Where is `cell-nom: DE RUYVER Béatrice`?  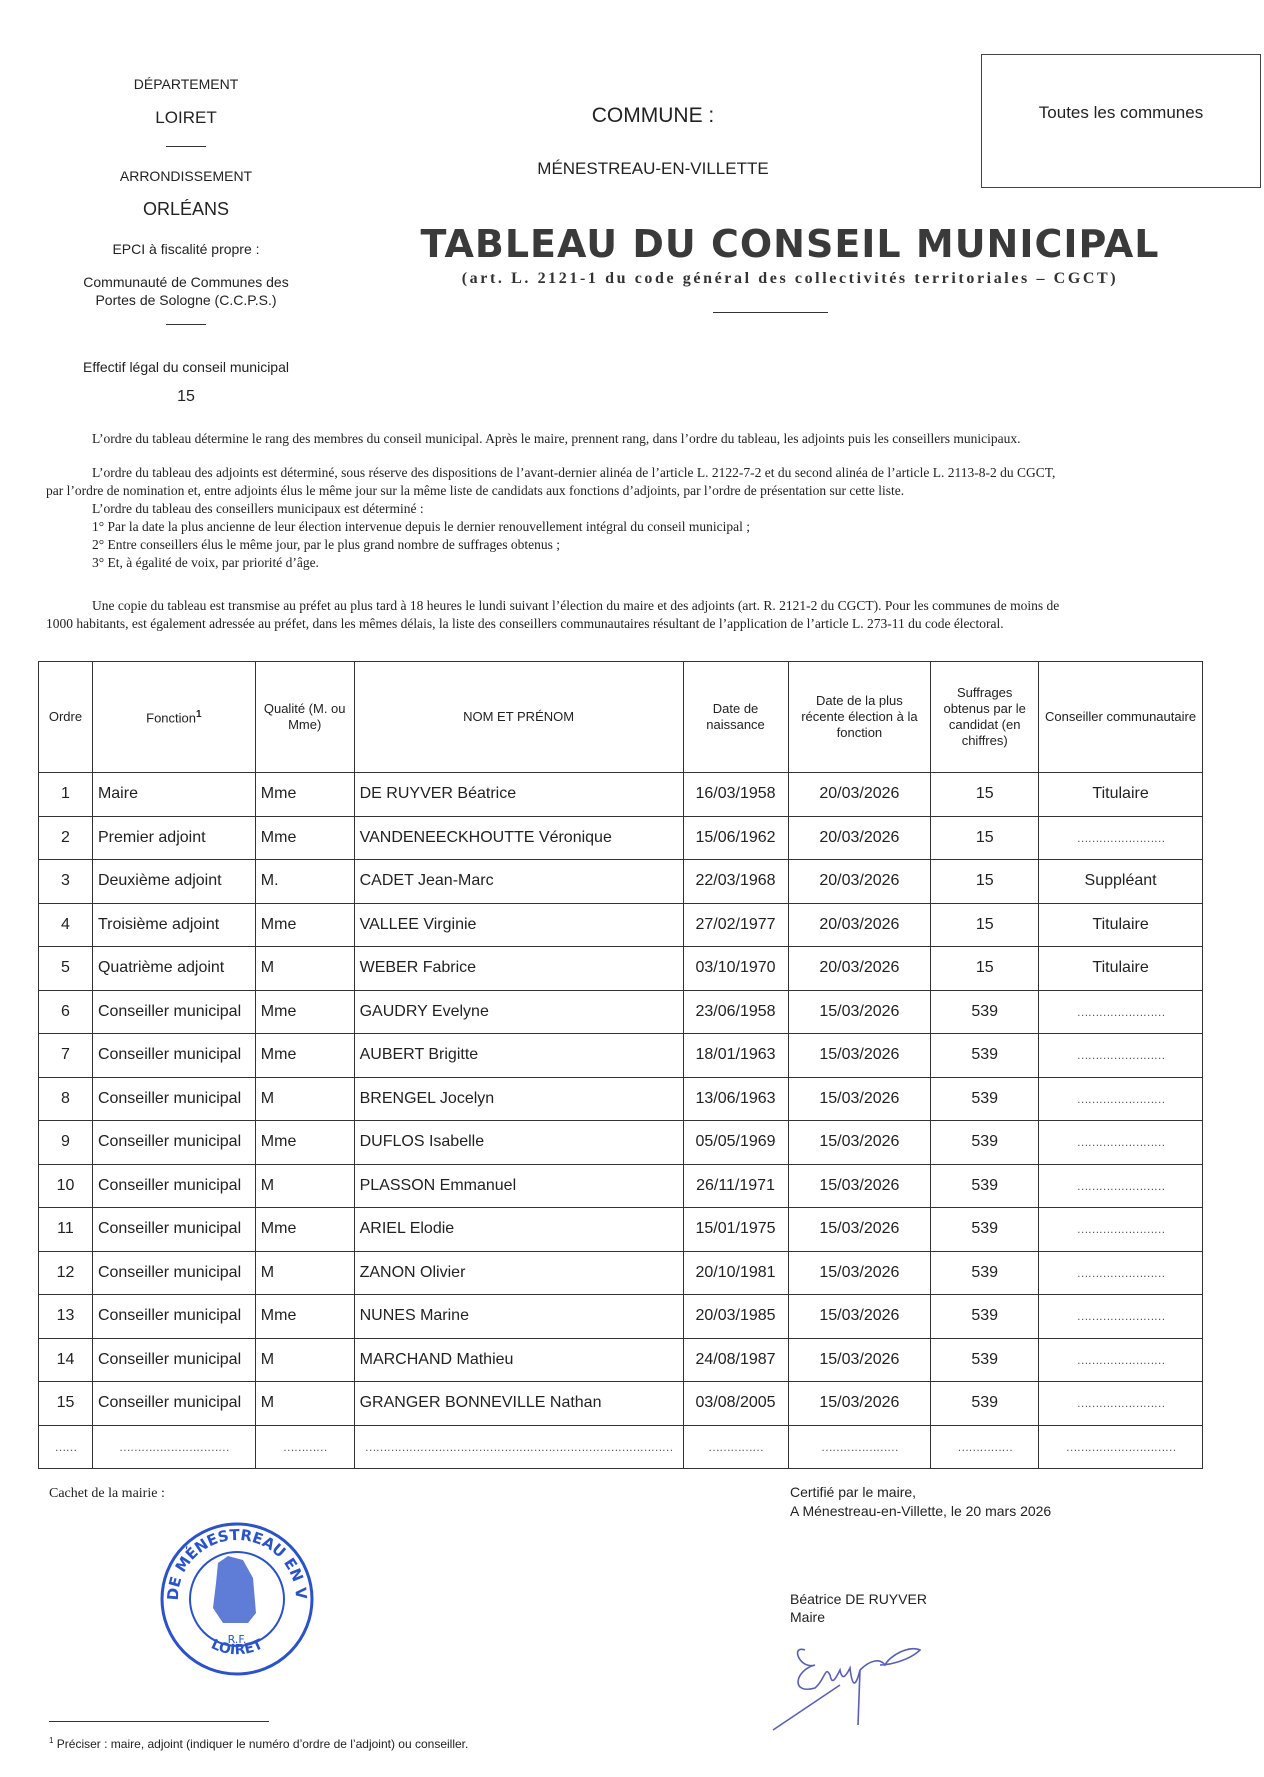 cell-nom: DE RUYVER Béatrice is located at coordinates (518, 794).